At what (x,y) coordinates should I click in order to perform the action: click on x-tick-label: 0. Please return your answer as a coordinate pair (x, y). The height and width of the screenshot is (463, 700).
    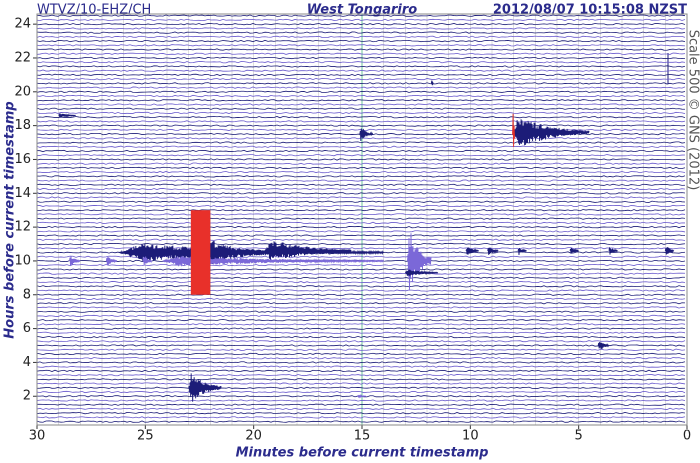
    Looking at the image, I should click on (687, 436).